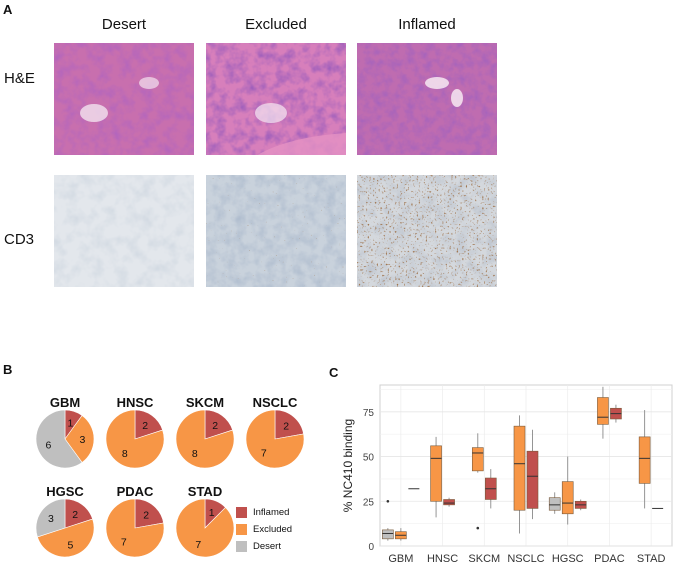 The width and height of the screenshot is (676, 569). I want to click on pie-title: STAD, so click(205, 491).